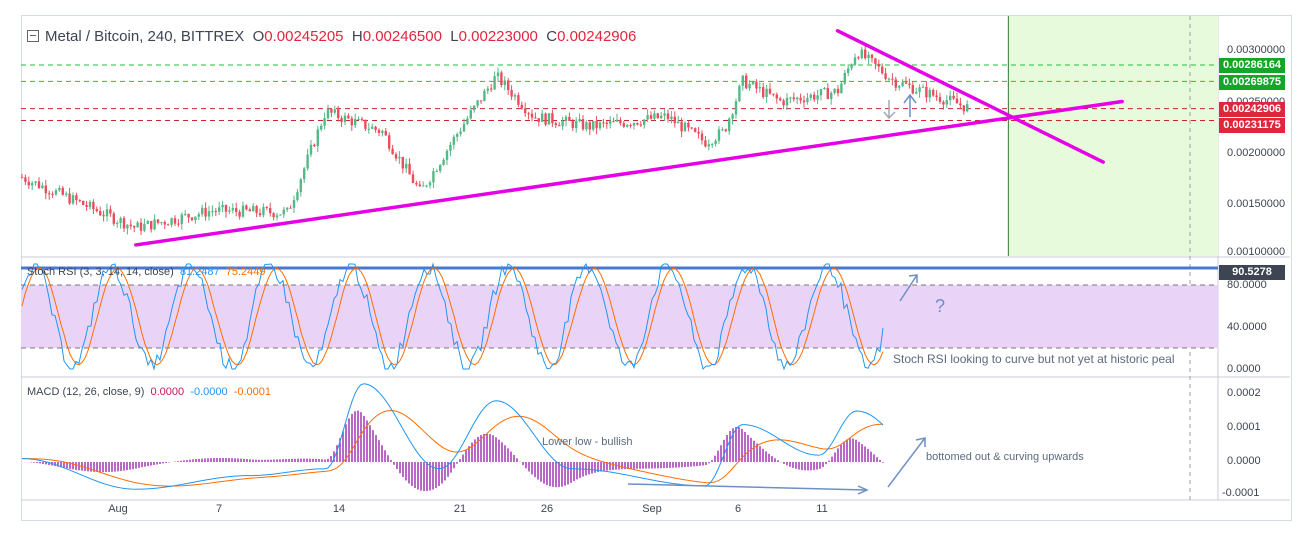 The image size is (1316, 534). Describe the element at coordinates (597, 36) in the screenshot. I see `close-value: 0.00242906` at that location.